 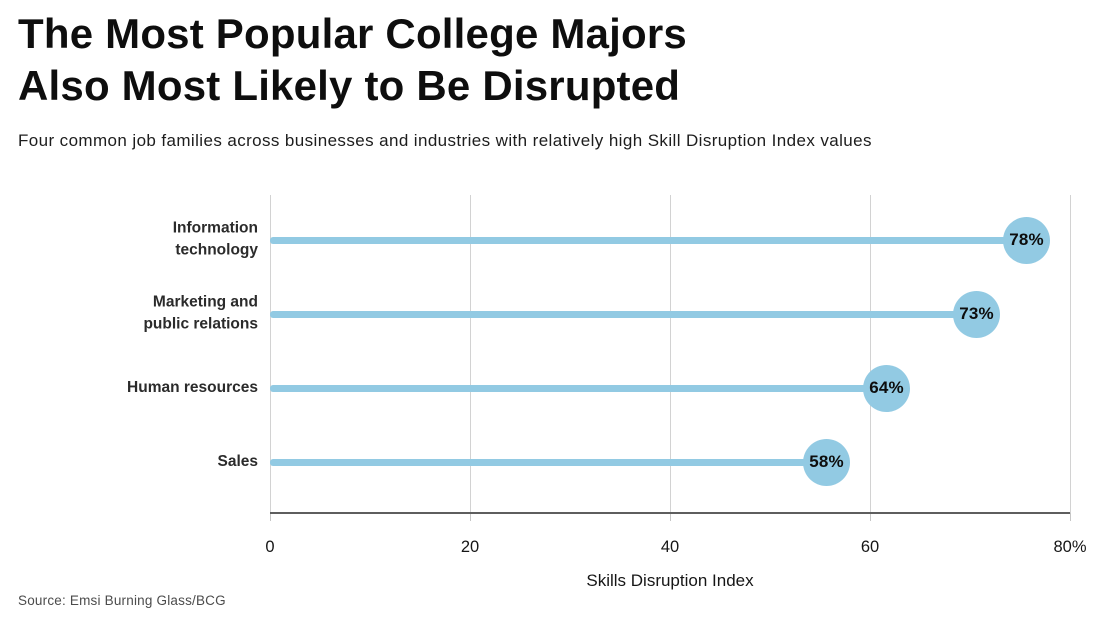 I want to click on lollipop-marker: 73%, so click(x=976, y=314).